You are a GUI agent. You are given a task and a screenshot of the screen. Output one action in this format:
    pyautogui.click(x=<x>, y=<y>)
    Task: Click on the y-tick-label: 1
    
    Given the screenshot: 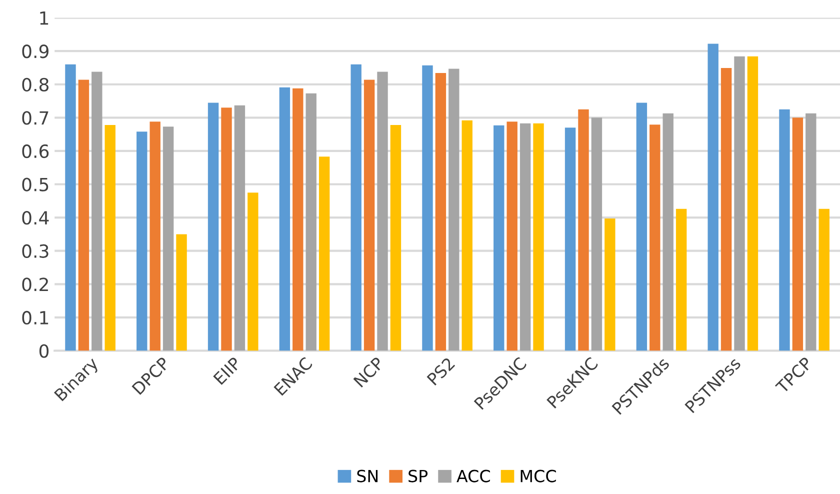 What is the action you would take?
    pyautogui.click(x=44, y=18)
    